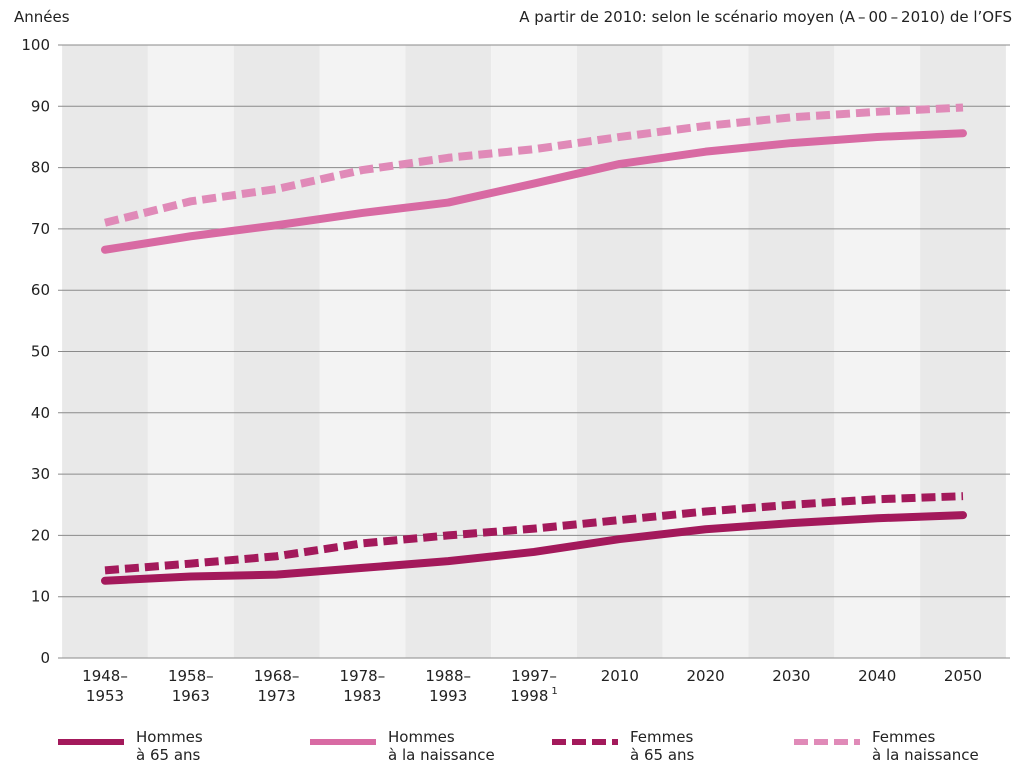 This screenshot has width=1016, height=775. Describe the element at coordinates (35, 45) in the screenshot. I see `y-tick-label: 100` at that location.